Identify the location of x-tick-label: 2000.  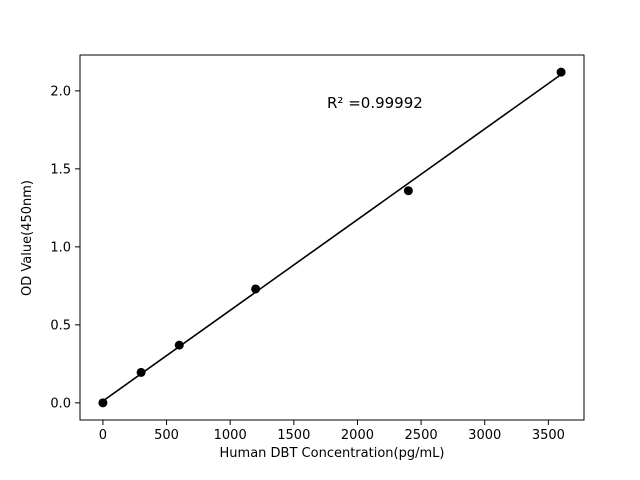
(357, 435).